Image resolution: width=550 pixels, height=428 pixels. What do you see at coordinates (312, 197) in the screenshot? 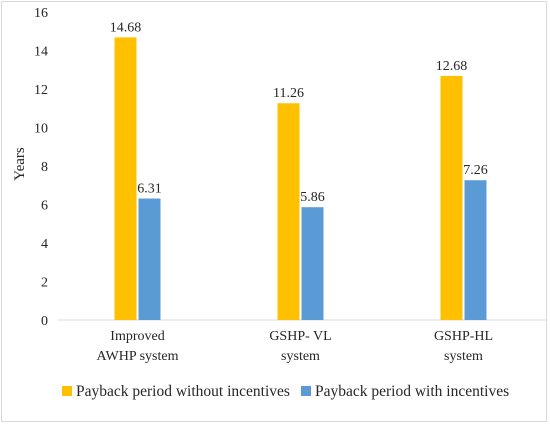
I see `data-label: 5.86` at bounding box center [312, 197].